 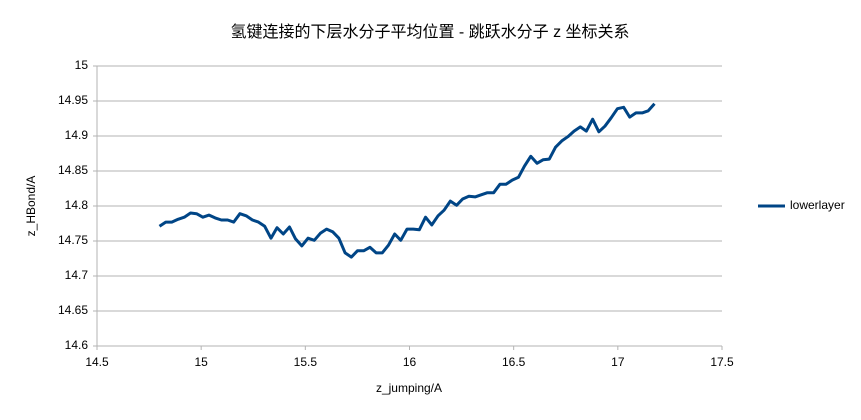 What do you see at coordinates (817, 205) in the screenshot?
I see `legend-label: lowerlayer` at bounding box center [817, 205].